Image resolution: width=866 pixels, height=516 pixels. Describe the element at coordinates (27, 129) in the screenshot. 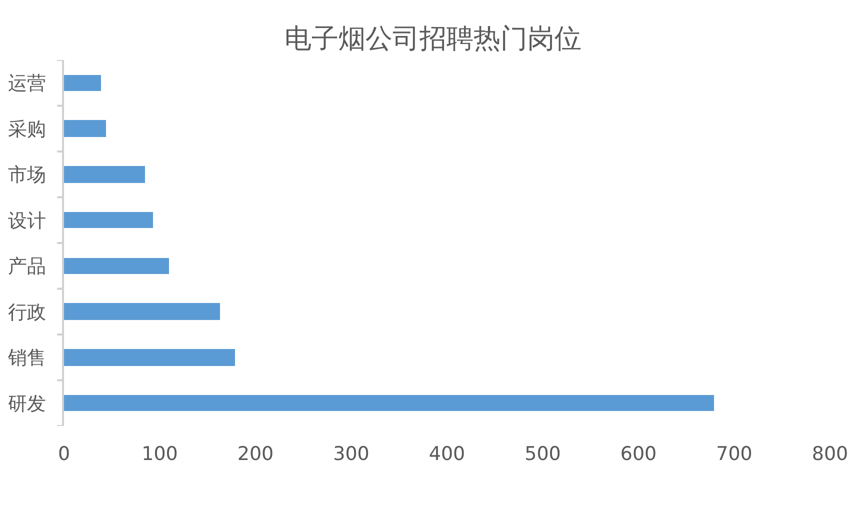

I see `y-tick-label: 采购` at that location.